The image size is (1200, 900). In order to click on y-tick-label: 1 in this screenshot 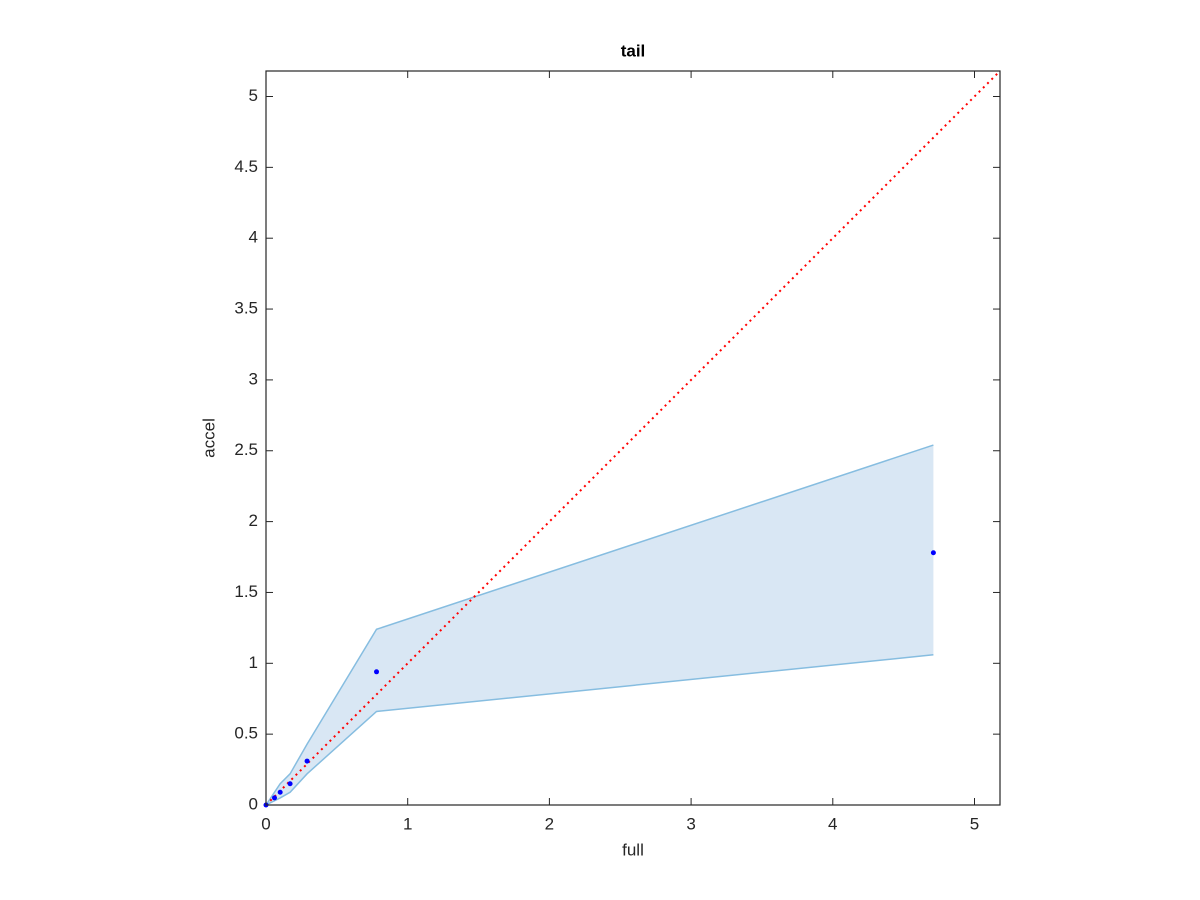, I will do `click(253, 662)`.